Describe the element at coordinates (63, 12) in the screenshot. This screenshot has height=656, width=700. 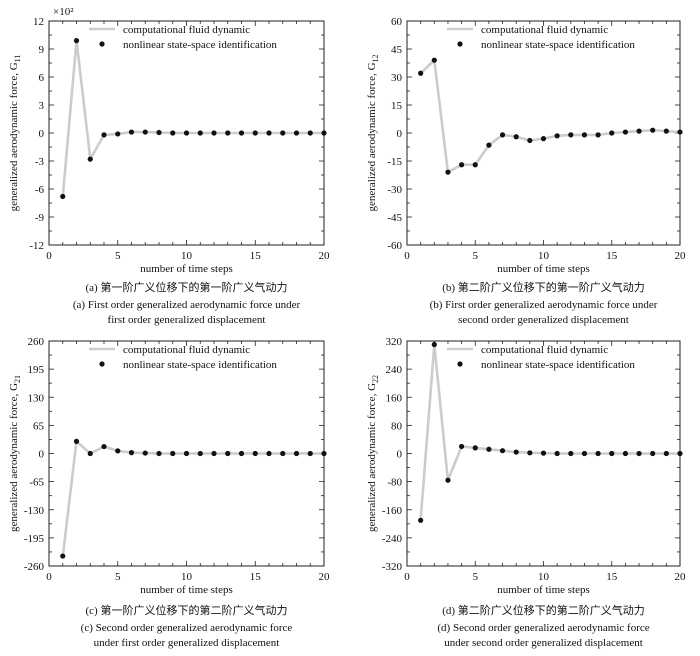
I see `scale-note: ×10²` at that location.